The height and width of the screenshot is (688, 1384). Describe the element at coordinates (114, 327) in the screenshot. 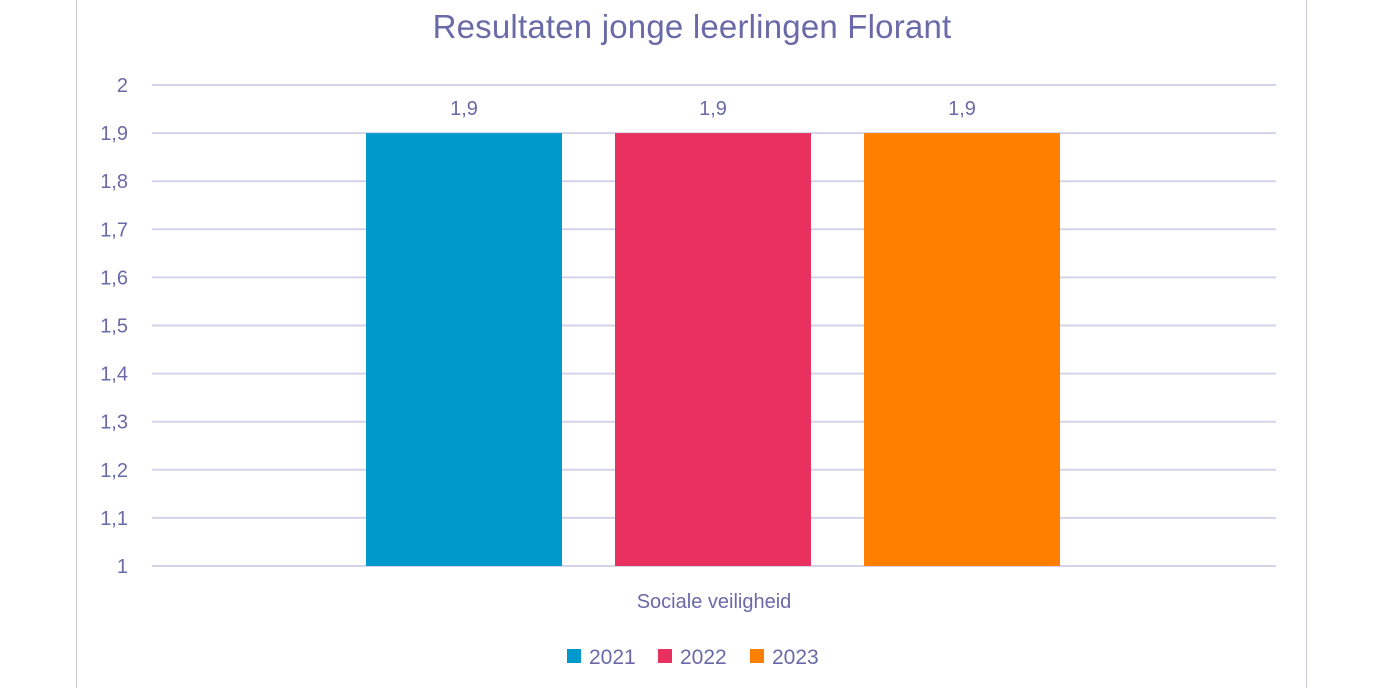

I see `y-tick-label: 1,5` at that location.